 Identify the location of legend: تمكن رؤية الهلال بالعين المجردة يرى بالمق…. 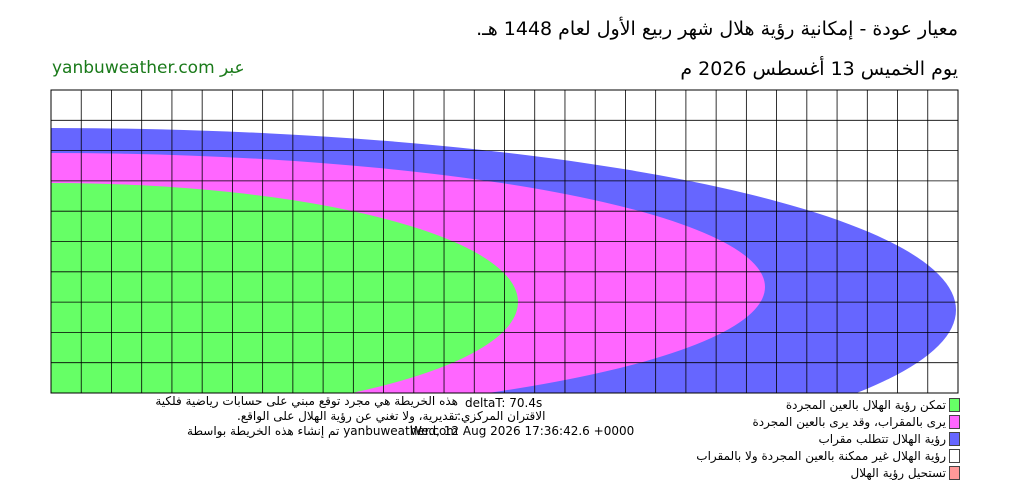
(828, 438).